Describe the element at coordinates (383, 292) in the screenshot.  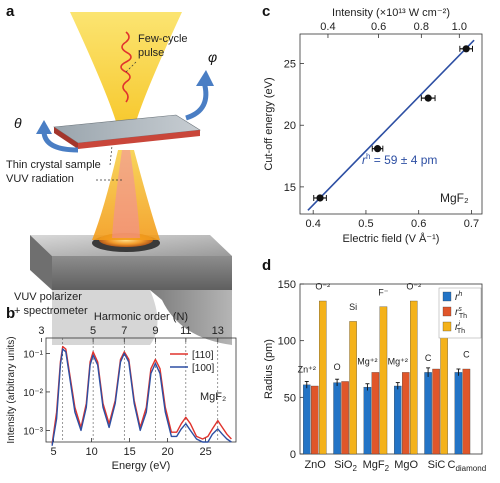
I see `ion-annotation-d: F⁻` at that location.